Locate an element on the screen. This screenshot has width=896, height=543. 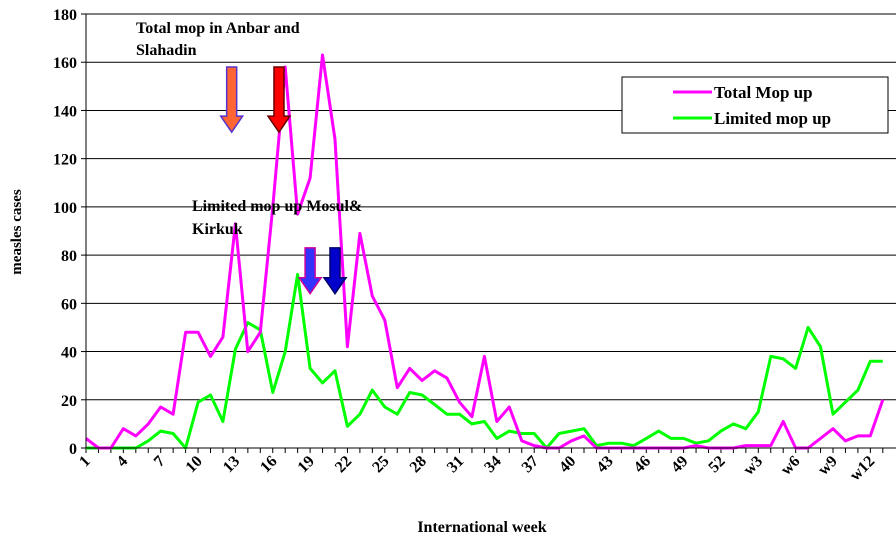
annotation-limited-line1: Limited mop up Mosul& is located at coordinates (277, 206).